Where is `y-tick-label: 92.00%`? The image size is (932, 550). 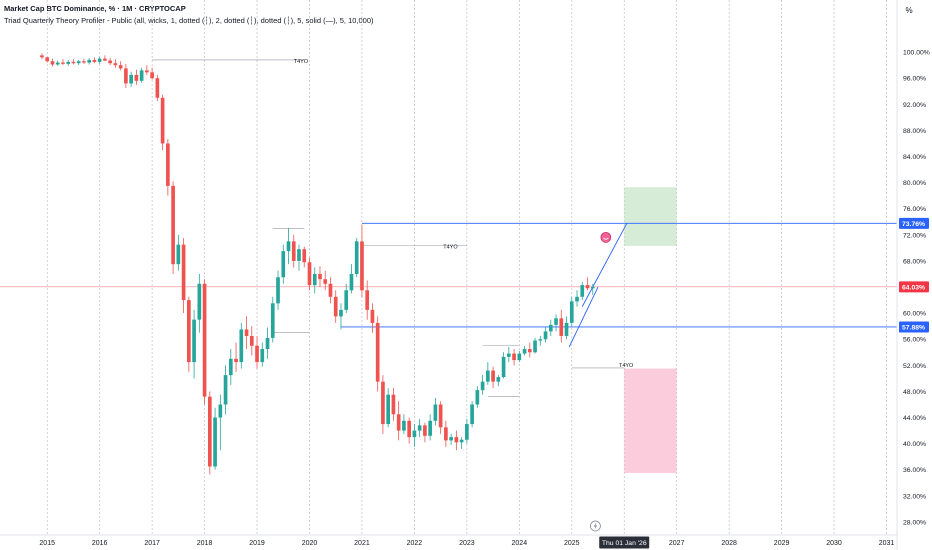
y-tick-label: 92.00% is located at coordinates (914, 105).